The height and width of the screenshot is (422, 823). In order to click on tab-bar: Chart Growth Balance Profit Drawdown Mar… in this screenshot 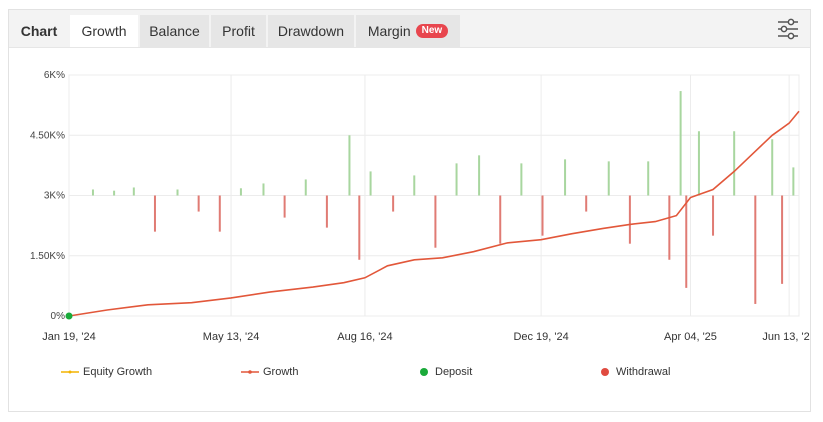, I will do `click(409, 29)`.